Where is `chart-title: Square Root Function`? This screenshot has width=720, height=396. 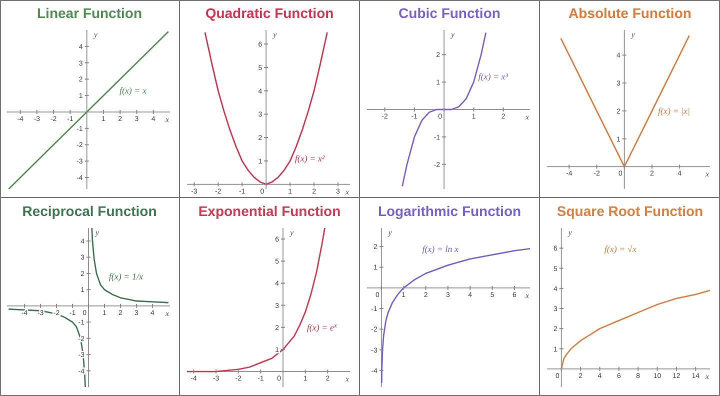 chart-title: Square Root Function is located at coordinates (630, 211).